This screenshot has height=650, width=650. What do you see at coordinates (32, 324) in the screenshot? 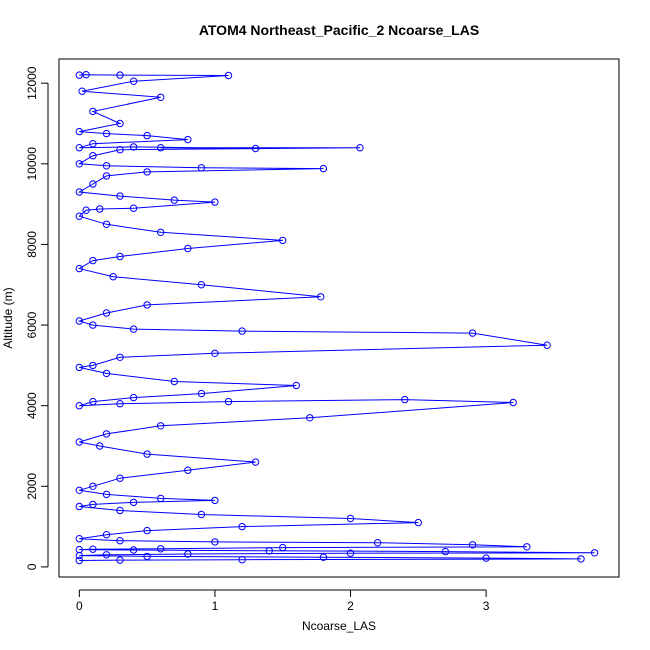
I see `y-tick-label: 6000` at bounding box center [32, 324].